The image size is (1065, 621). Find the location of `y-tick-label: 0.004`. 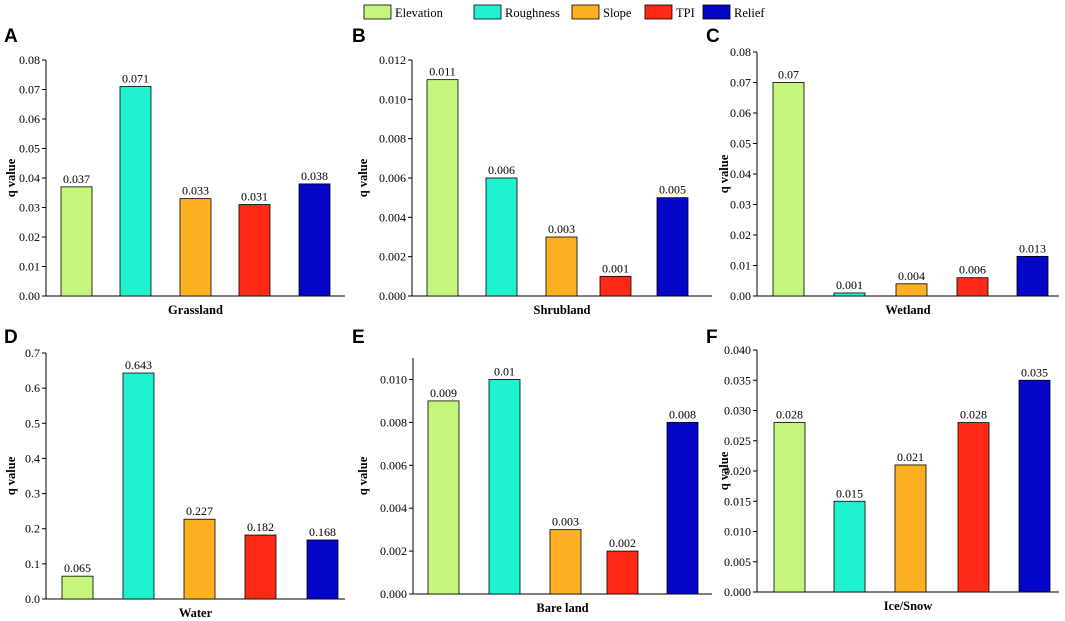

y-tick-label: 0.004 is located at coordinates (392, 217).